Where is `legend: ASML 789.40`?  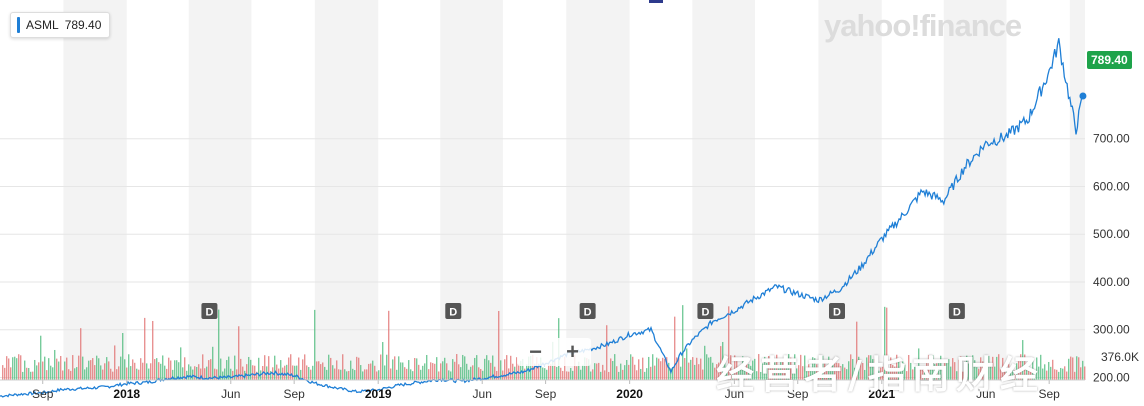 legend: ASML 789.40 is located at coordinates (60, 25).